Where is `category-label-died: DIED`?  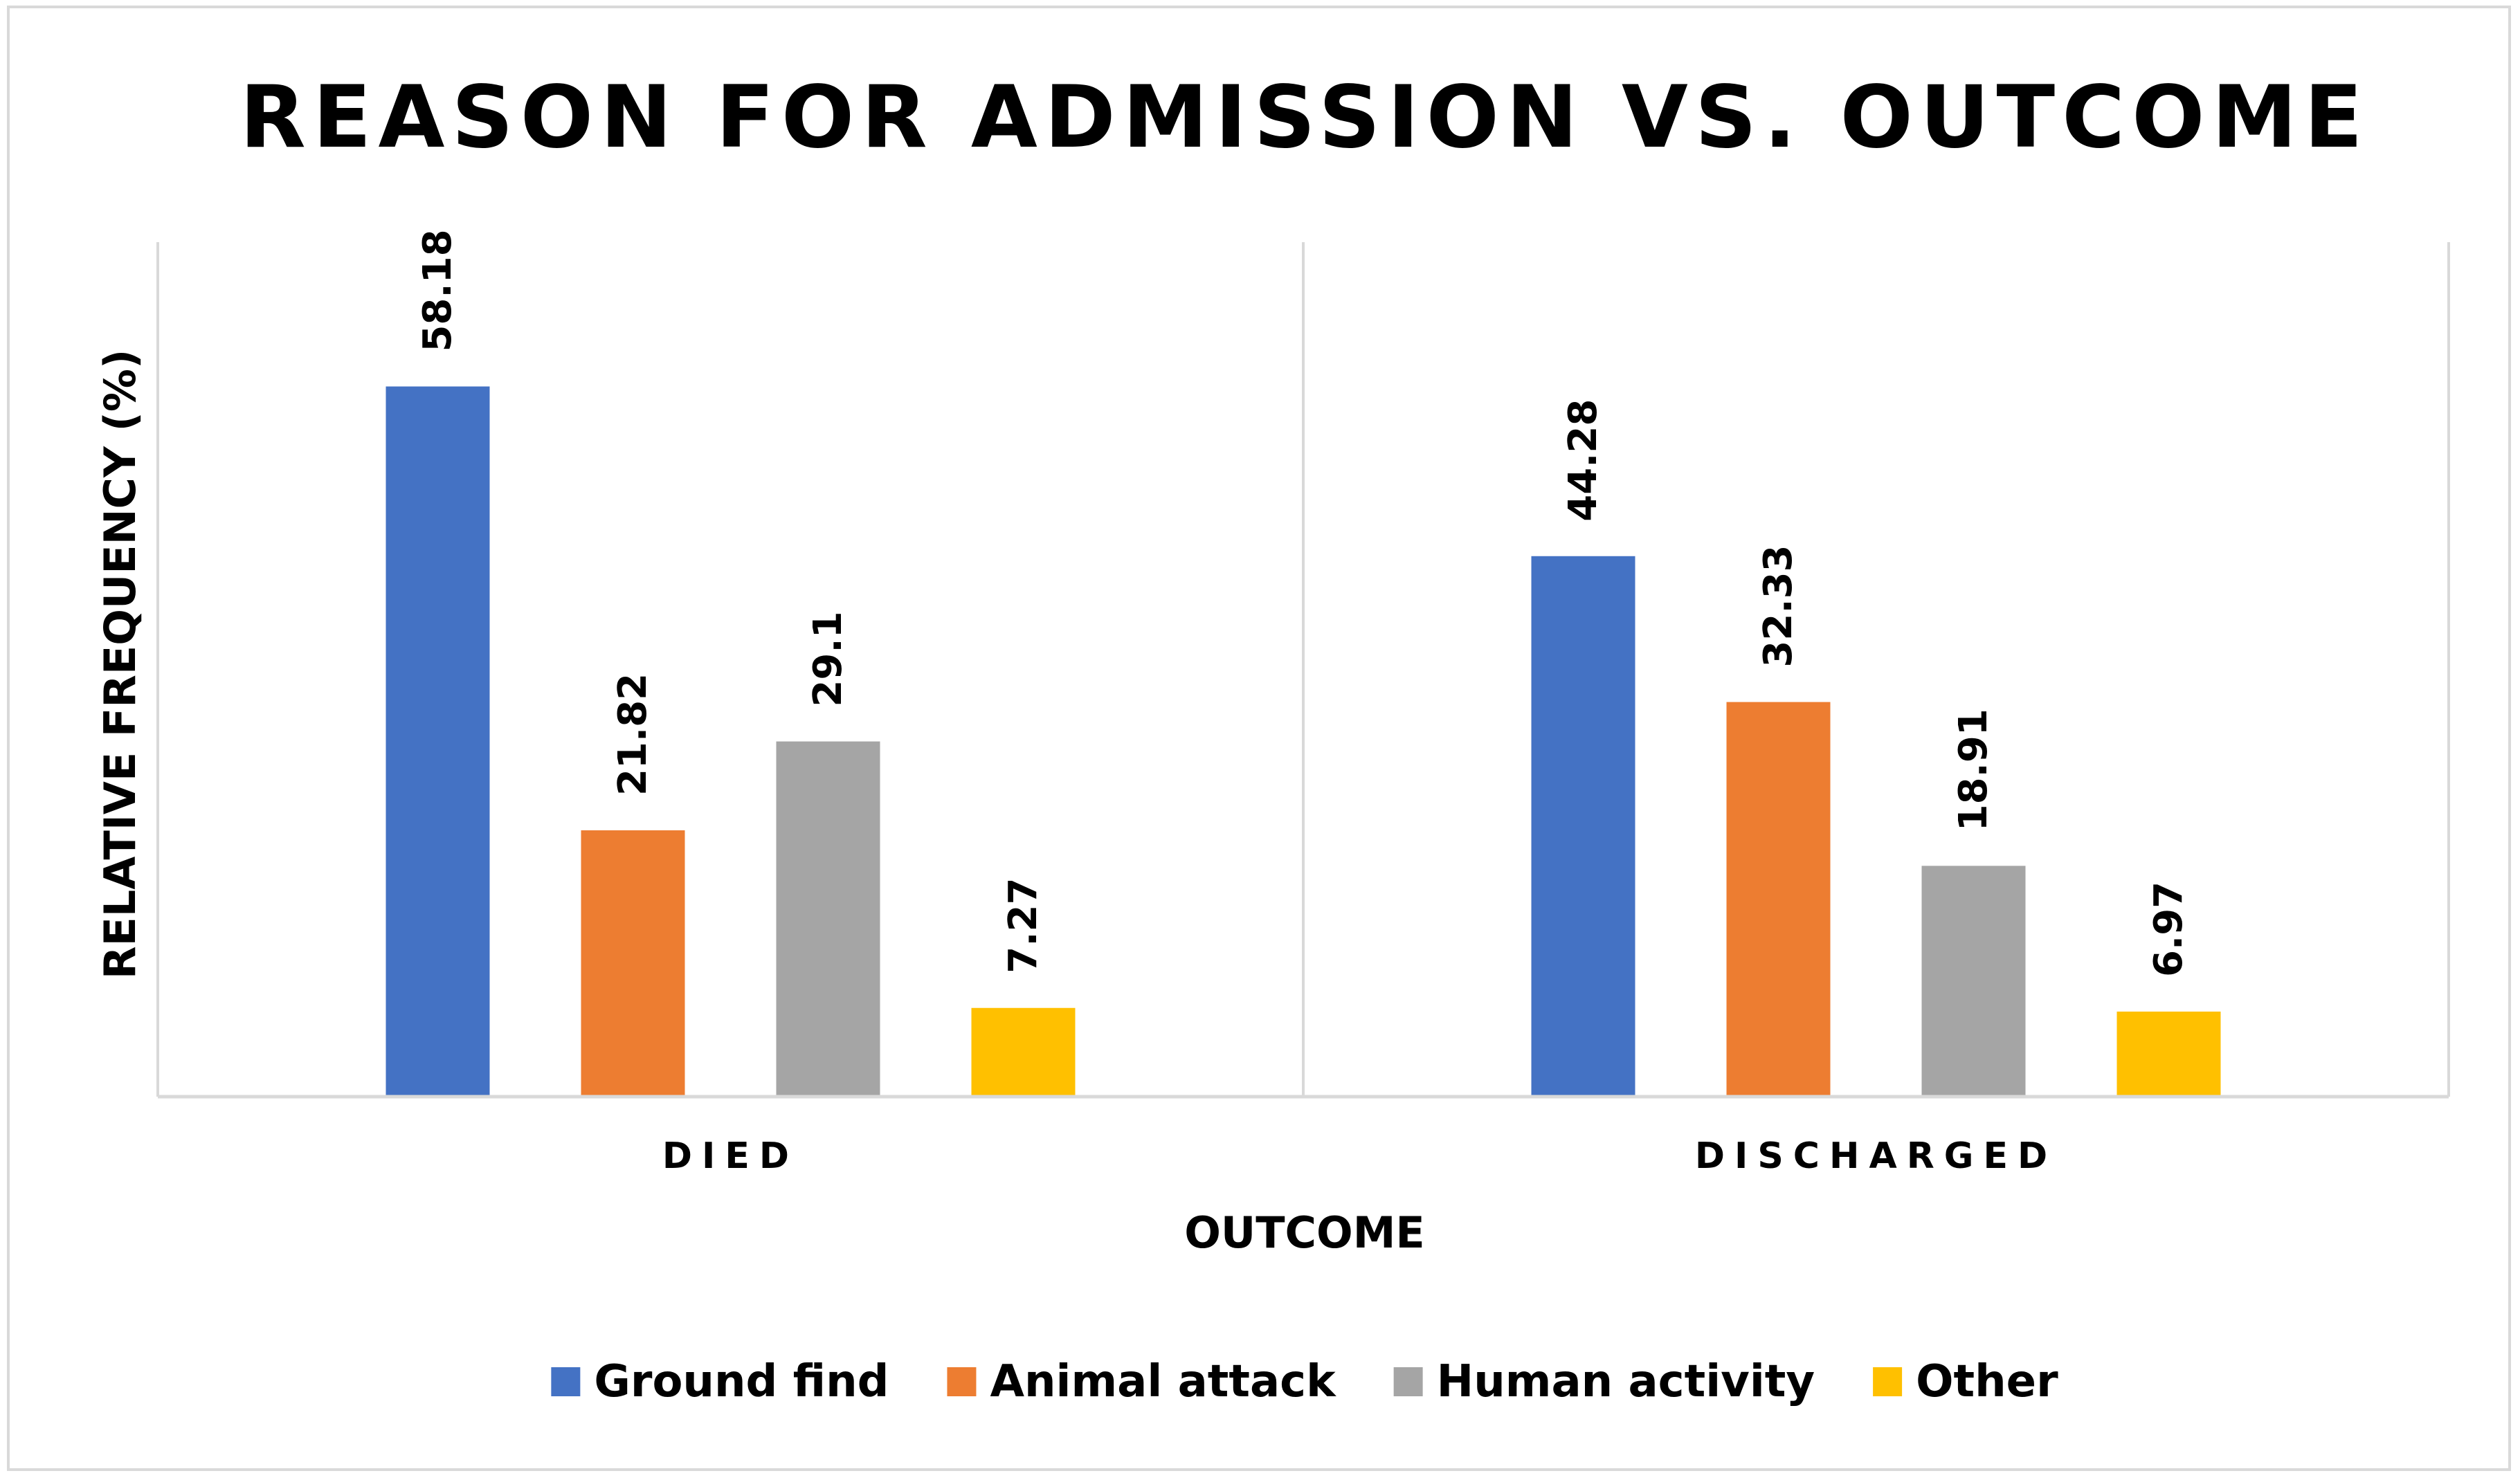 category-label-died: DIED is located at coordinates (730, 1156).